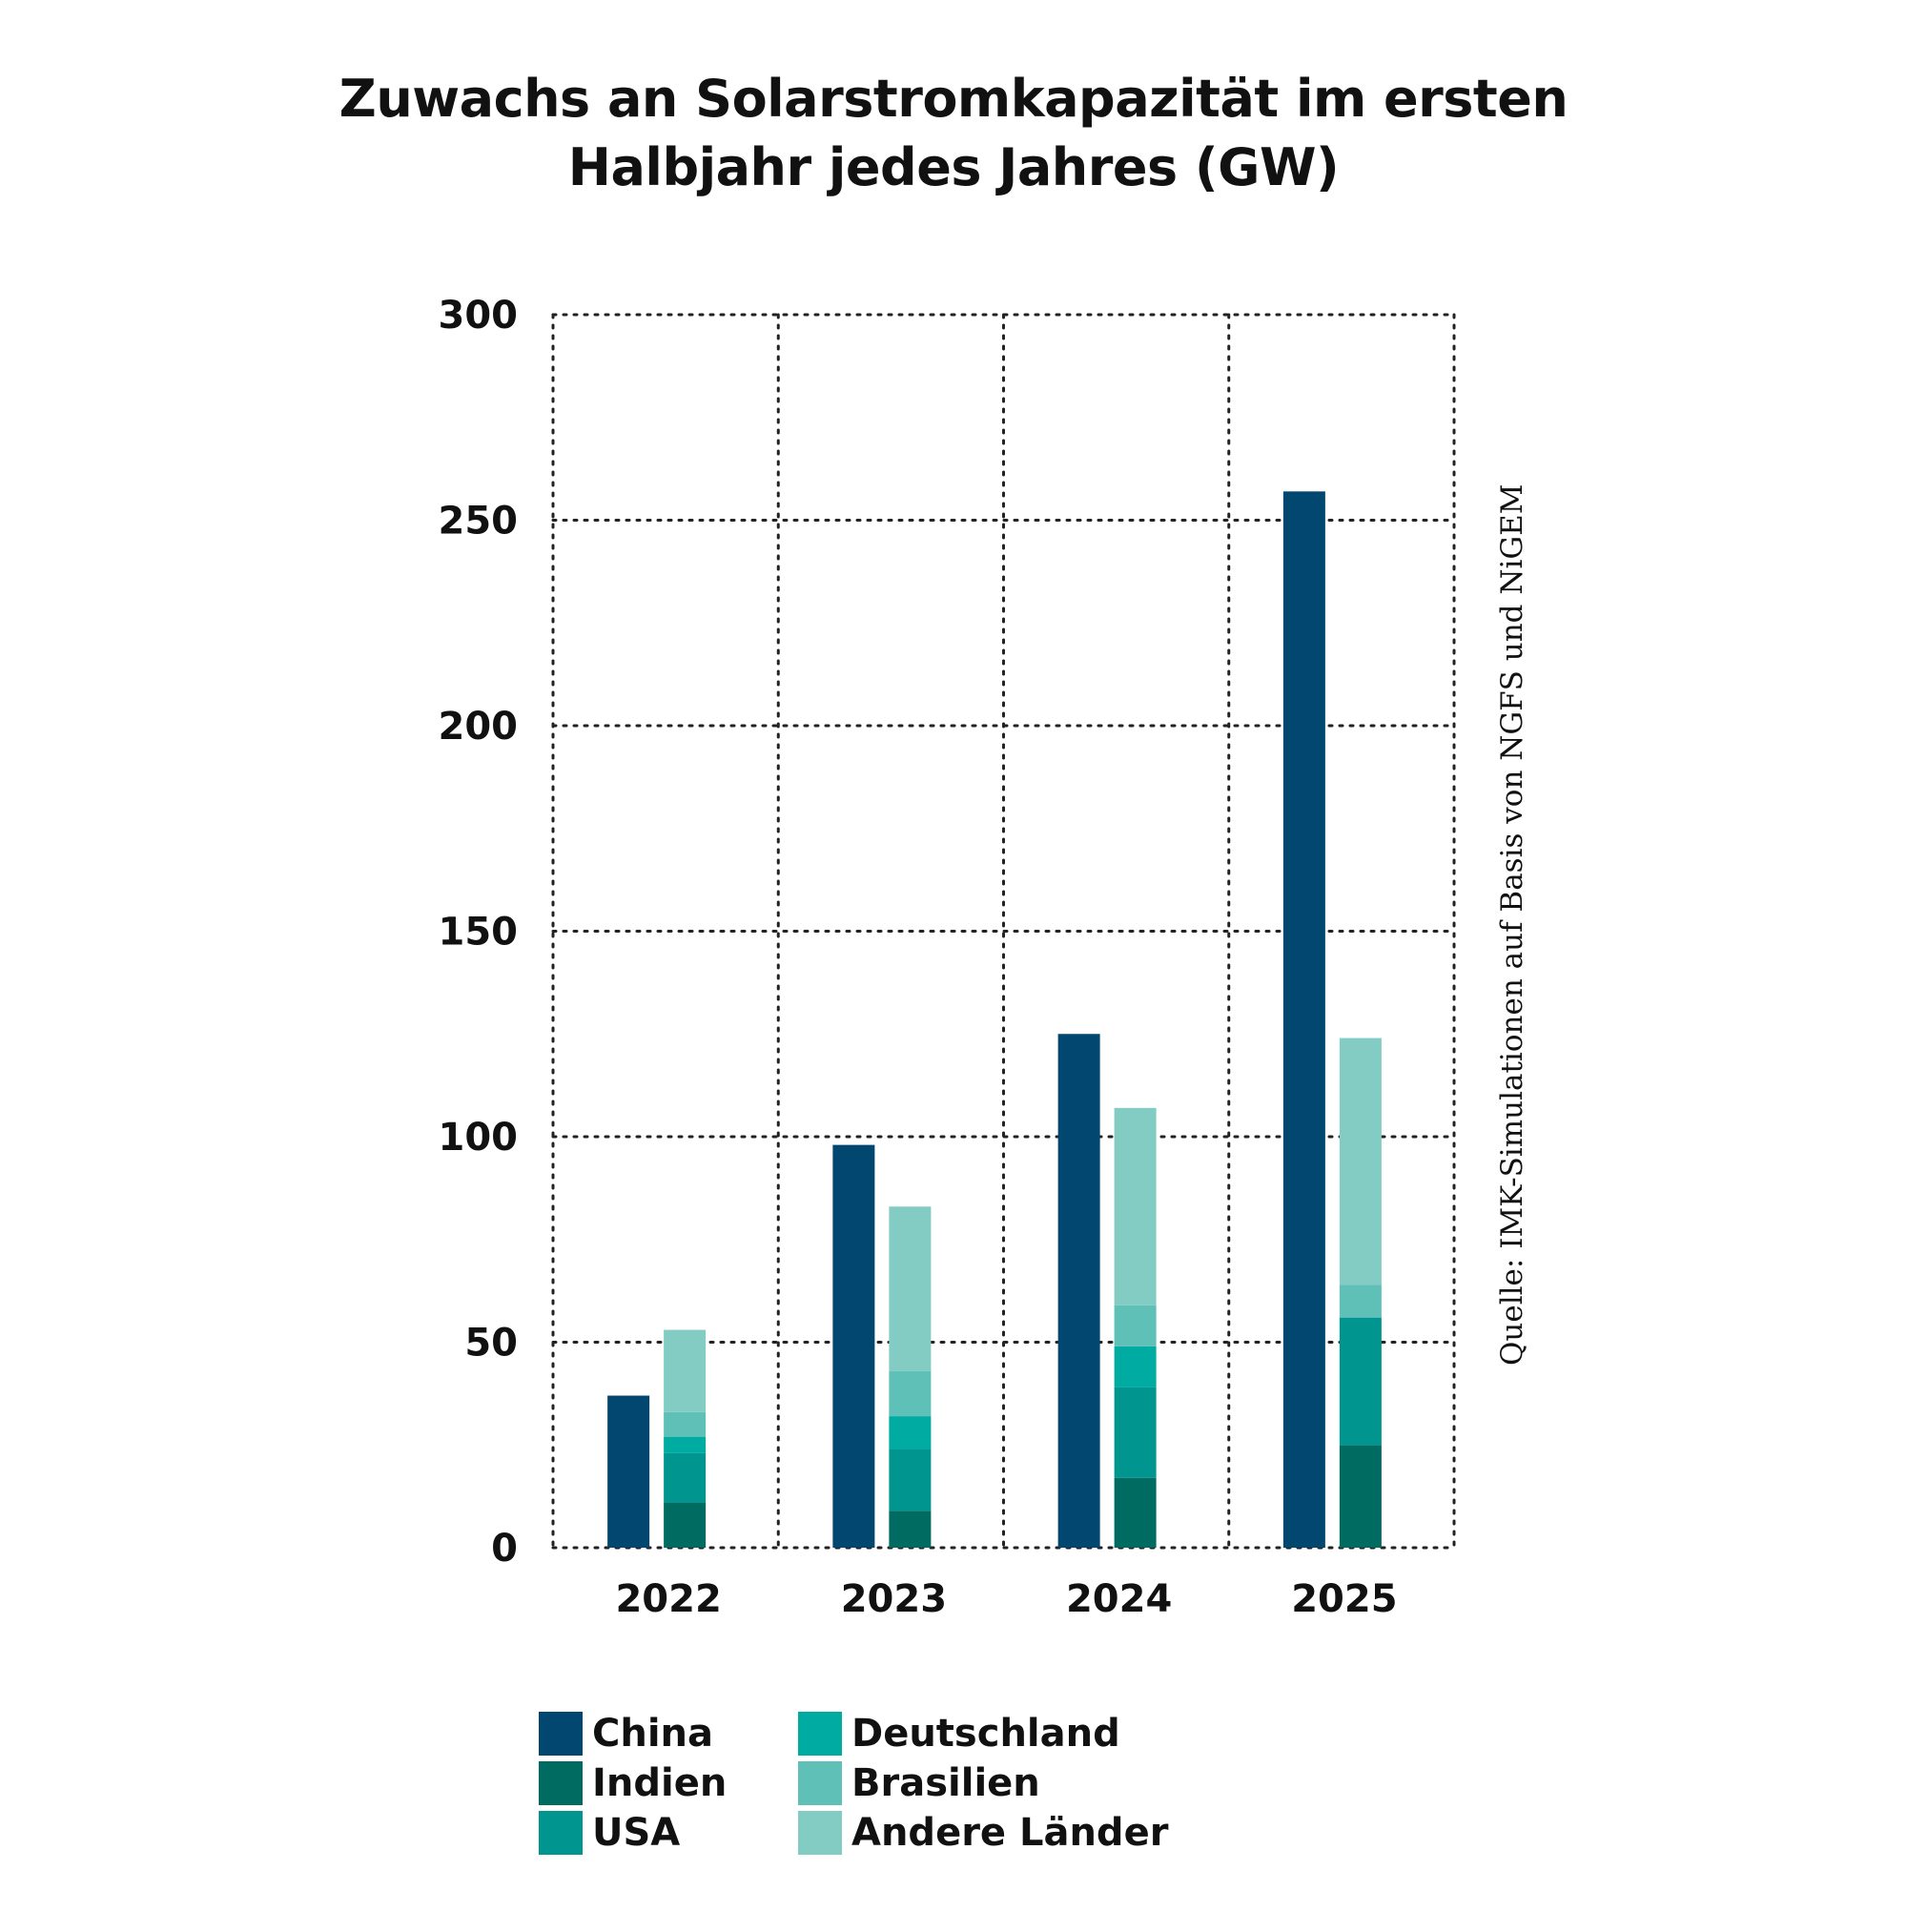 The width and height of the screenshot is (1907, 1932). I want to click on legend-label-brasilien: Brasilien, so click(945, 1783).